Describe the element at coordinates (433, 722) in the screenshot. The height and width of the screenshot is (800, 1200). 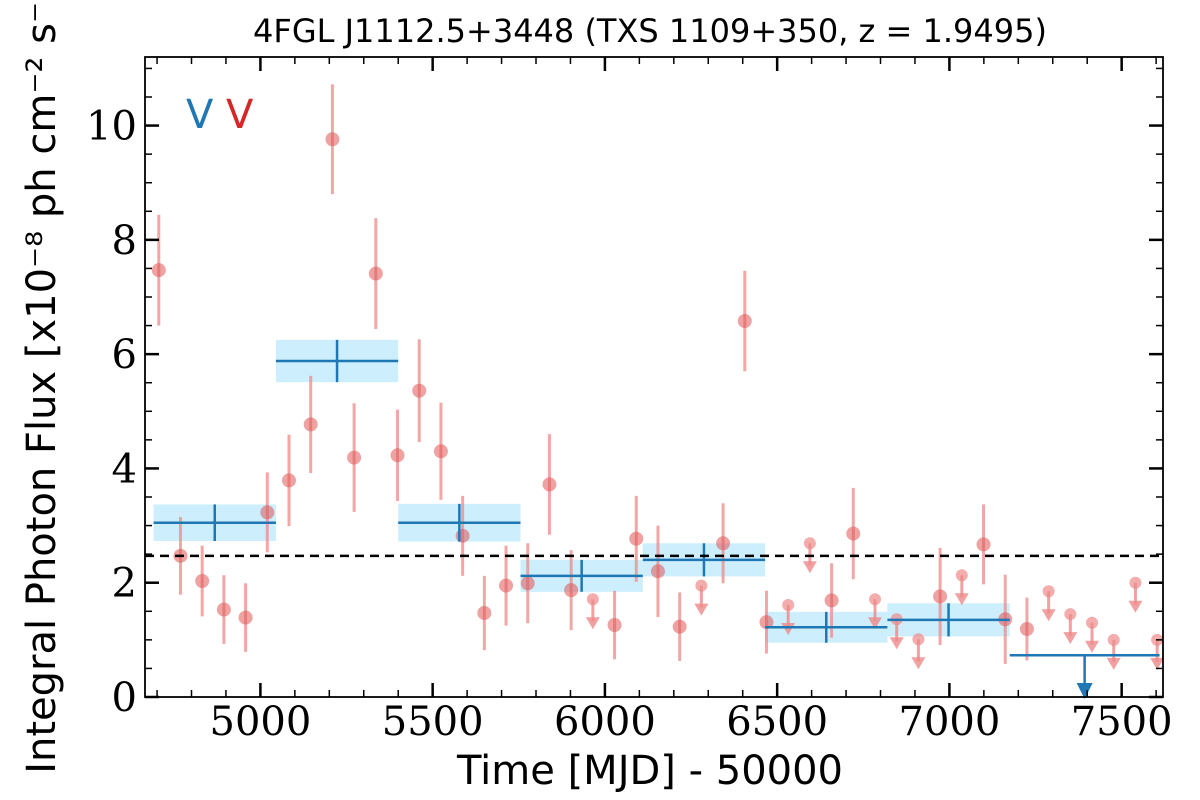
I see `x-tick-label: 5500` at that location.